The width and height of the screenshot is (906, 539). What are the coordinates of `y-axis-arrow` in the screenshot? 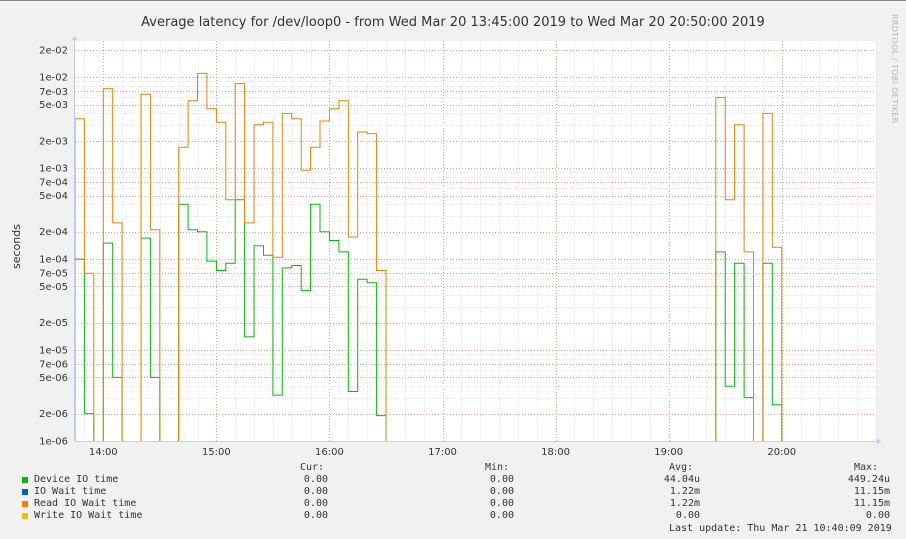 It's located at (74, 38).